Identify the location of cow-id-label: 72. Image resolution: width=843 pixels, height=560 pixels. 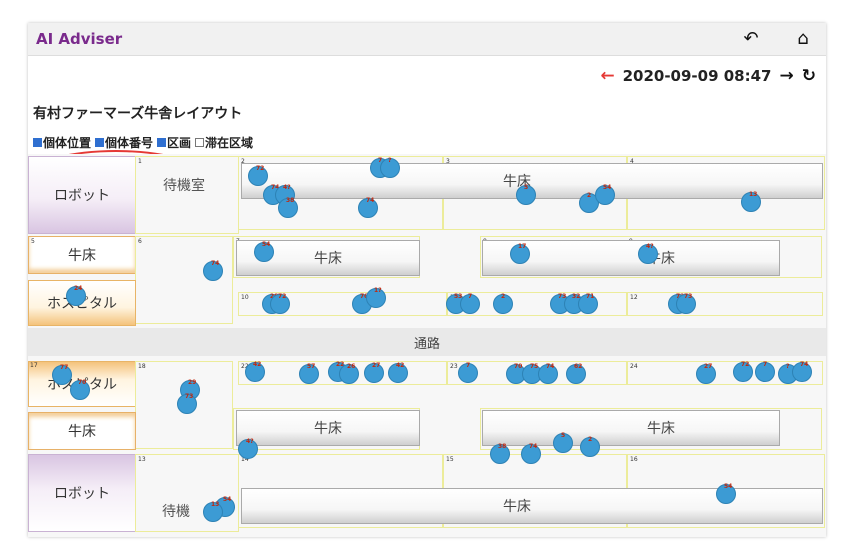
(282, 296).